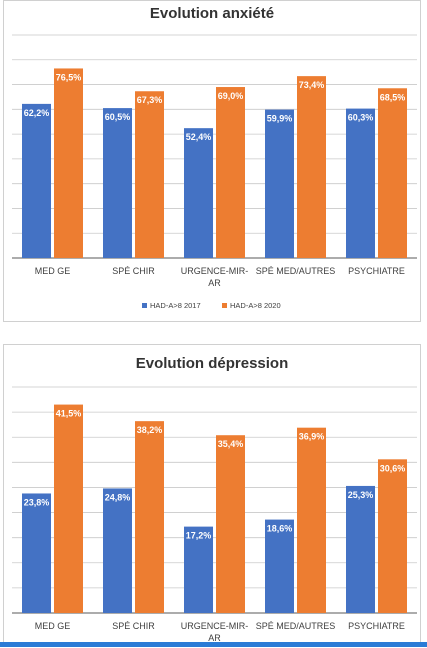 This screenshot has height=648, width=427. Describe the element at coordinates (199, 137) in the screenshot. I see `data-label: 52,4%` at that location.